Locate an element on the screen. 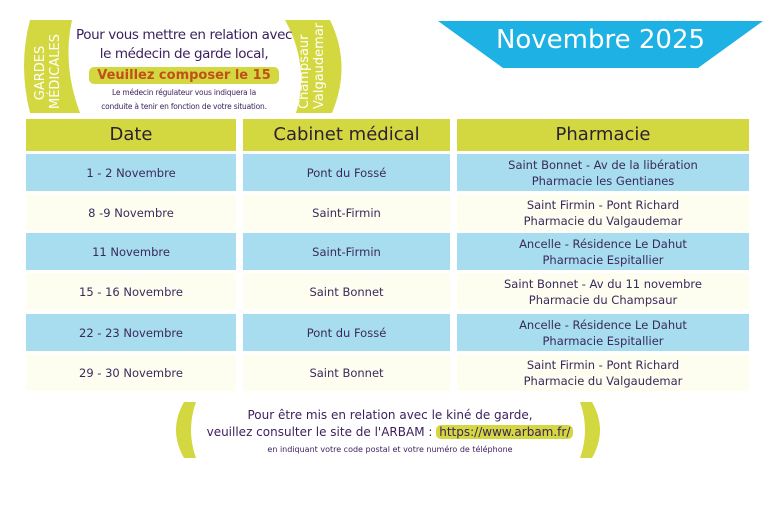  left-bracket-shape is located at coordinates (52, 66).